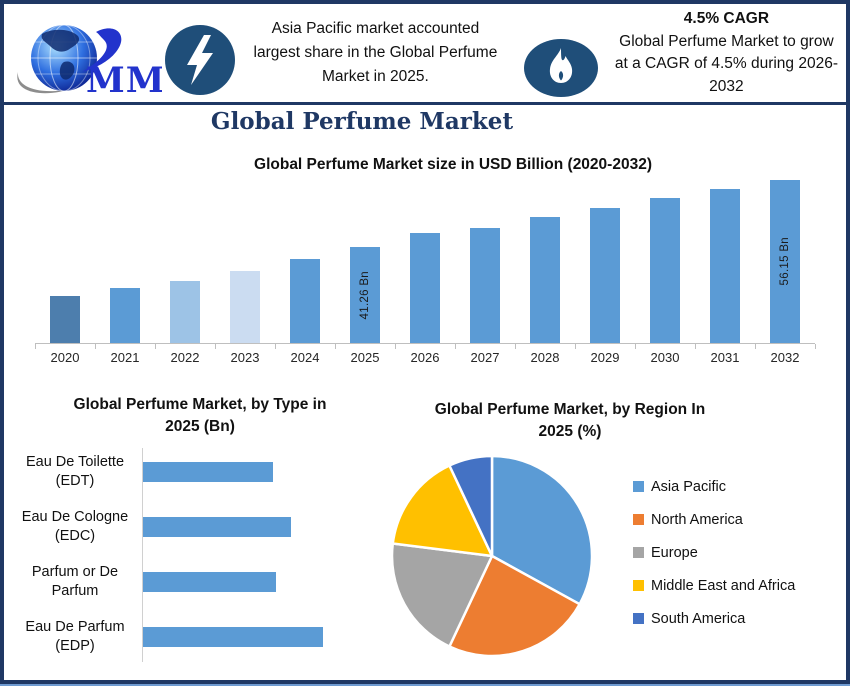 This screenshot has width=850, height=686. I want to click on pie-slice-asia-pacific, so click(542, 530).